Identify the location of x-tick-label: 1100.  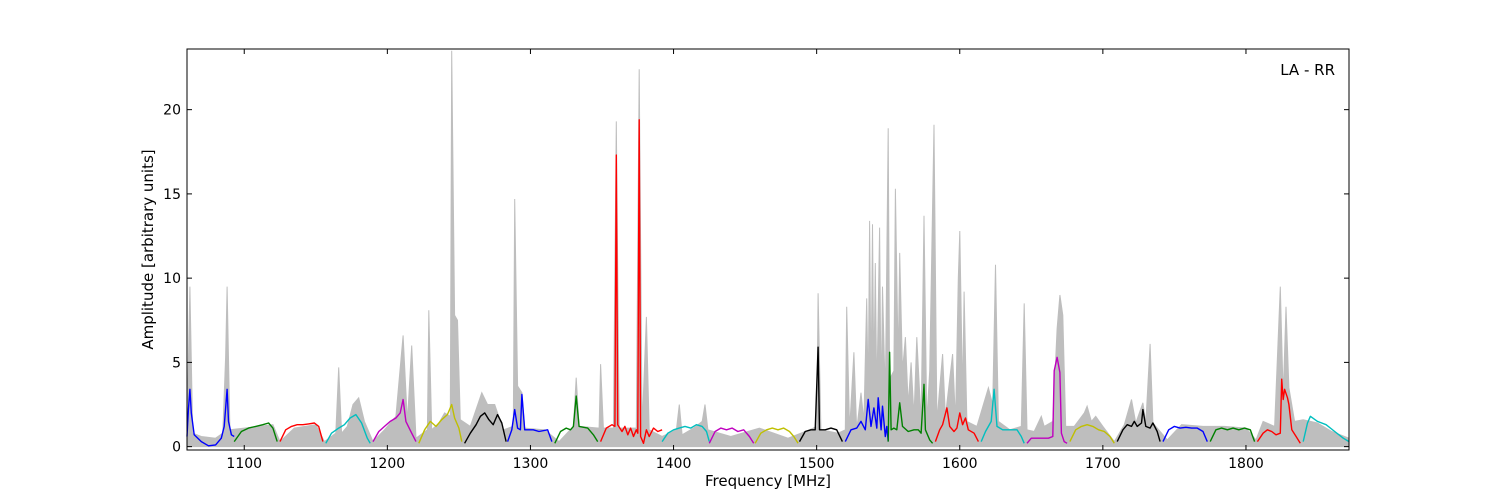
(244, 464).